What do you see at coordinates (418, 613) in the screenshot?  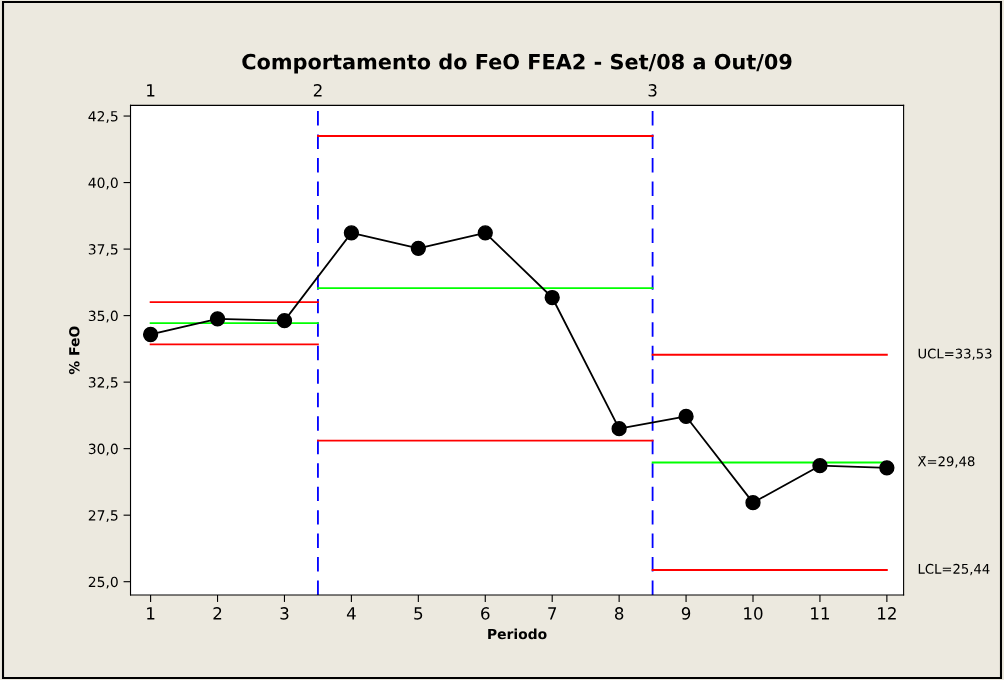 I see `x-tick-label: 5` at bounding box center [418, 613].